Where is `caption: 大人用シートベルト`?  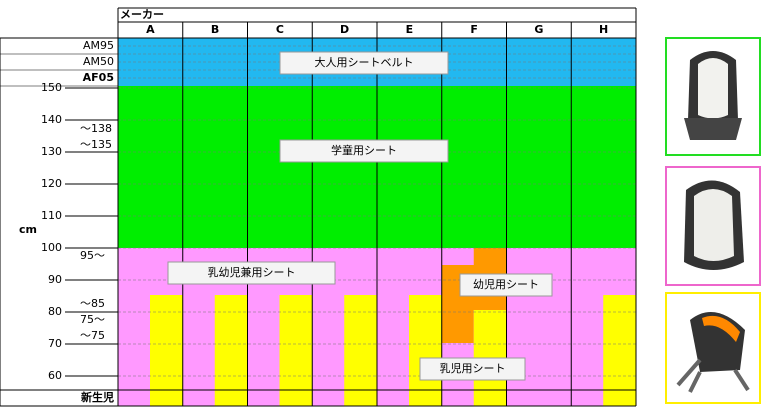 caption: 大人用シートベルト is located at coordinates (364, 62).